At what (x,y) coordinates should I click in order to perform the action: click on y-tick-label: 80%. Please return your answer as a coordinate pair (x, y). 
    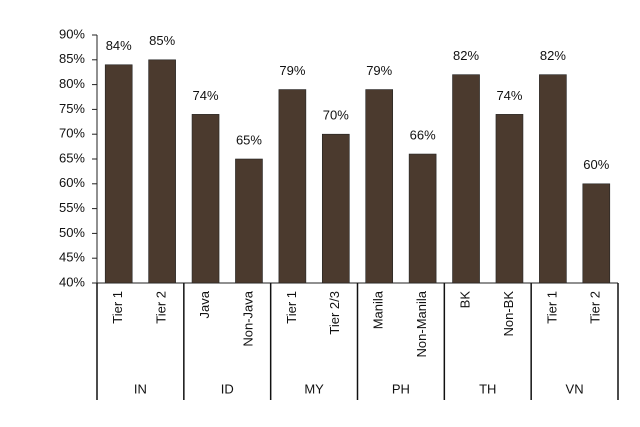
    Looking at the image, I should click on (72, 83).